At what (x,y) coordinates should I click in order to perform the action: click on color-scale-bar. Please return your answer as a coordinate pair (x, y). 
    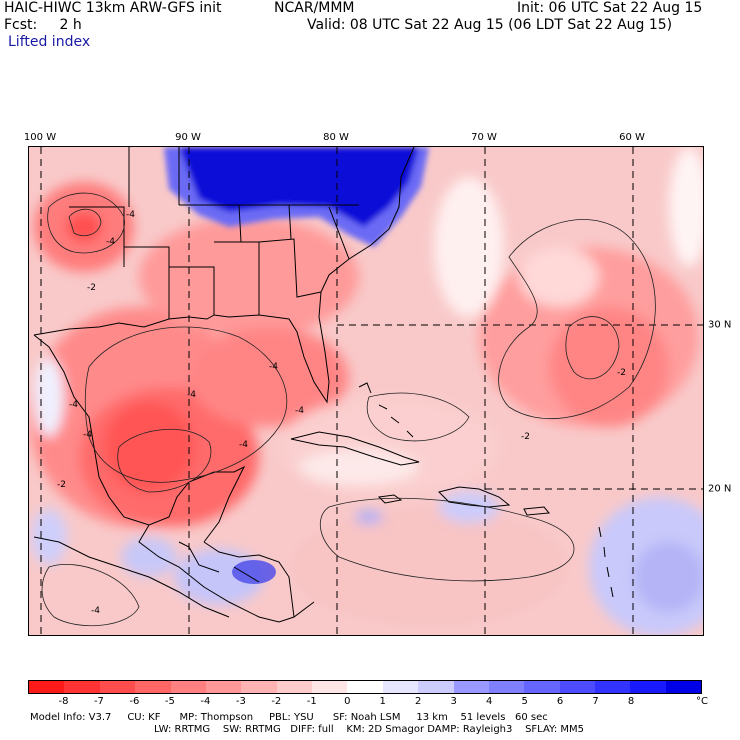
    Looking at the image, I should click on (365, 687).